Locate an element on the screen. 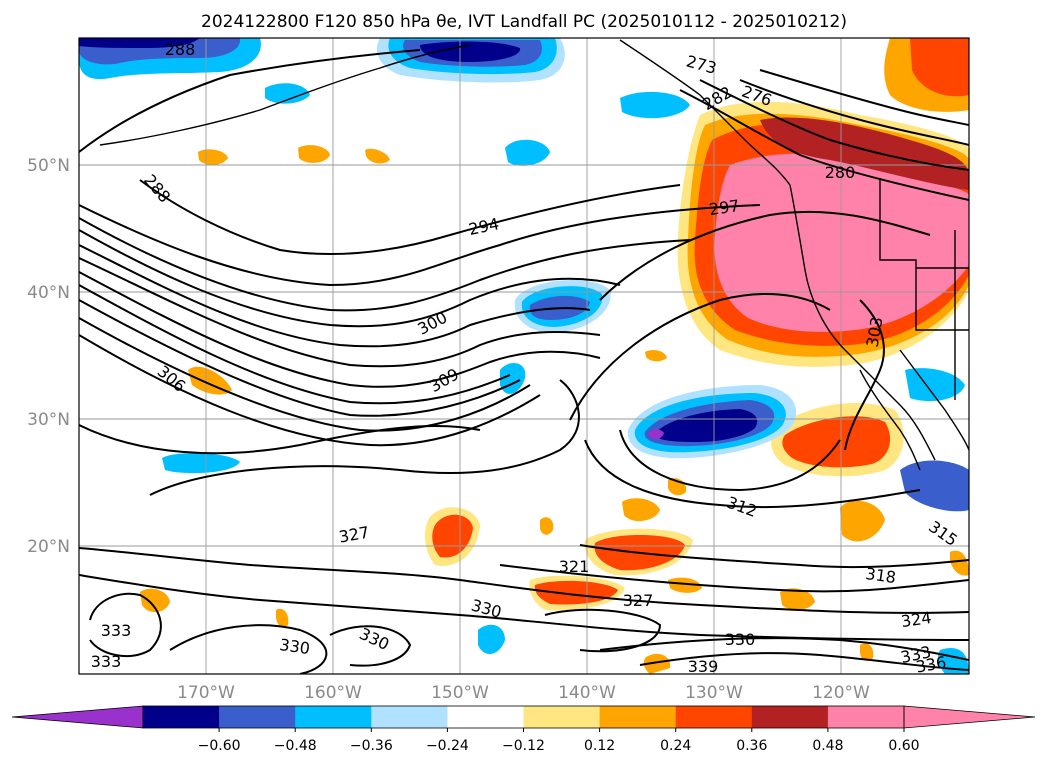 The image size is (1047, 767). coastline-british-columbia is located at coordinates (705, 112).